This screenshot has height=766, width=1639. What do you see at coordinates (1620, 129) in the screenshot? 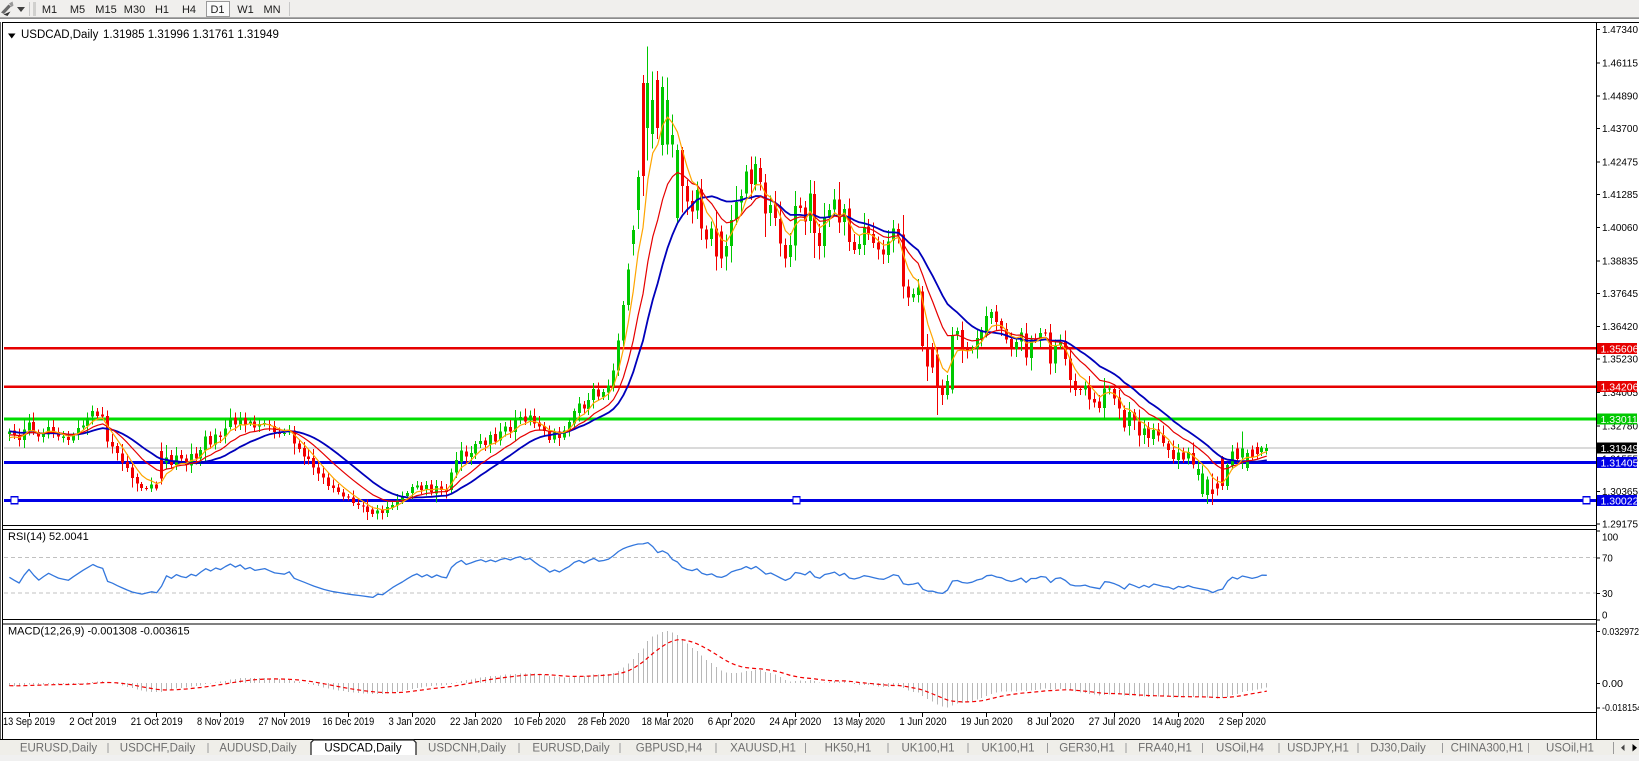
I see `svg-text: 1.43700` at bounding box center [1620, 129].